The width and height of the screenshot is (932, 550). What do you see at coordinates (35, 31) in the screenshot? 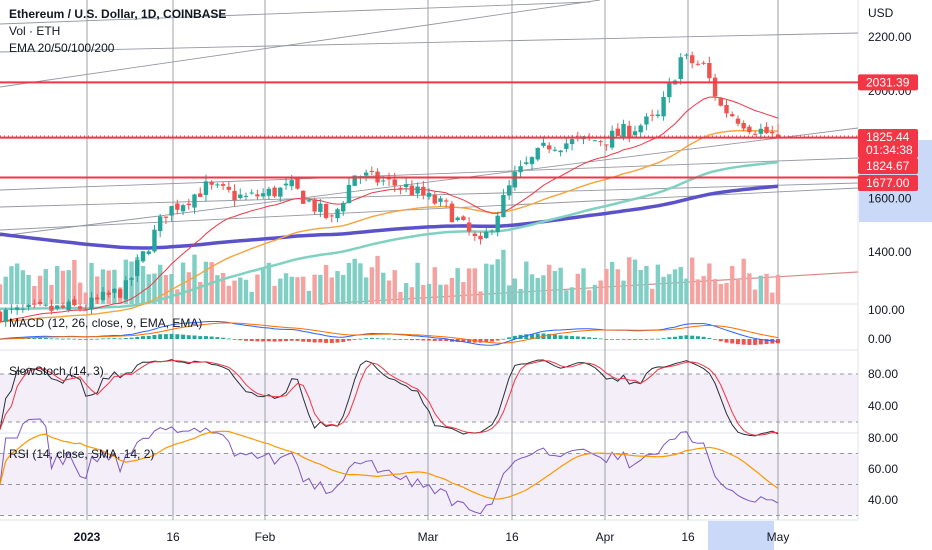
I see `volume-label: Vol · ETH` at bounding box center [35, 31].